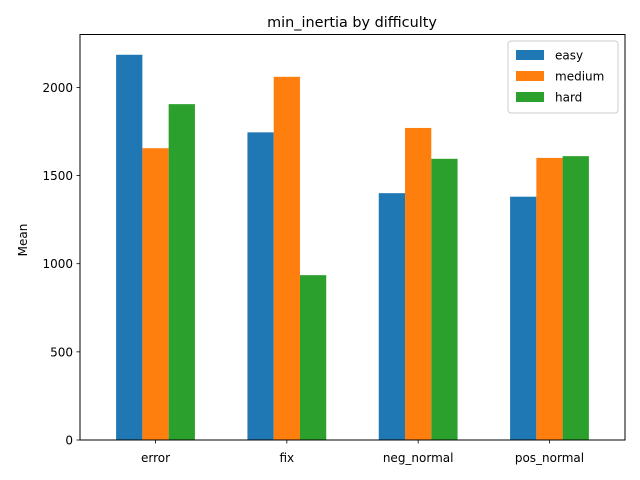 The height and width of the screenshot is (480, 640). What do you see at coordinates (260, 286) in the screenshot?
I see `bar-easy-fix` at bounding box center [260, 286].